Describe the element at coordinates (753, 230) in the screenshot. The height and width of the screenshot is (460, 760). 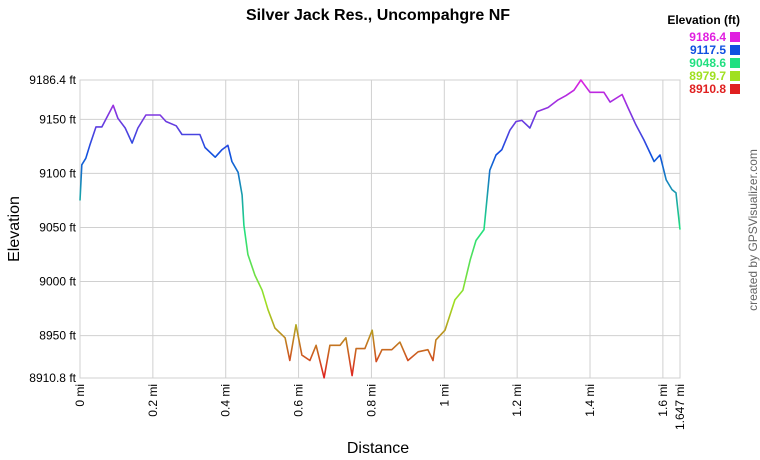
I see `watermark: created by GPSVisualizer.com` at that location.